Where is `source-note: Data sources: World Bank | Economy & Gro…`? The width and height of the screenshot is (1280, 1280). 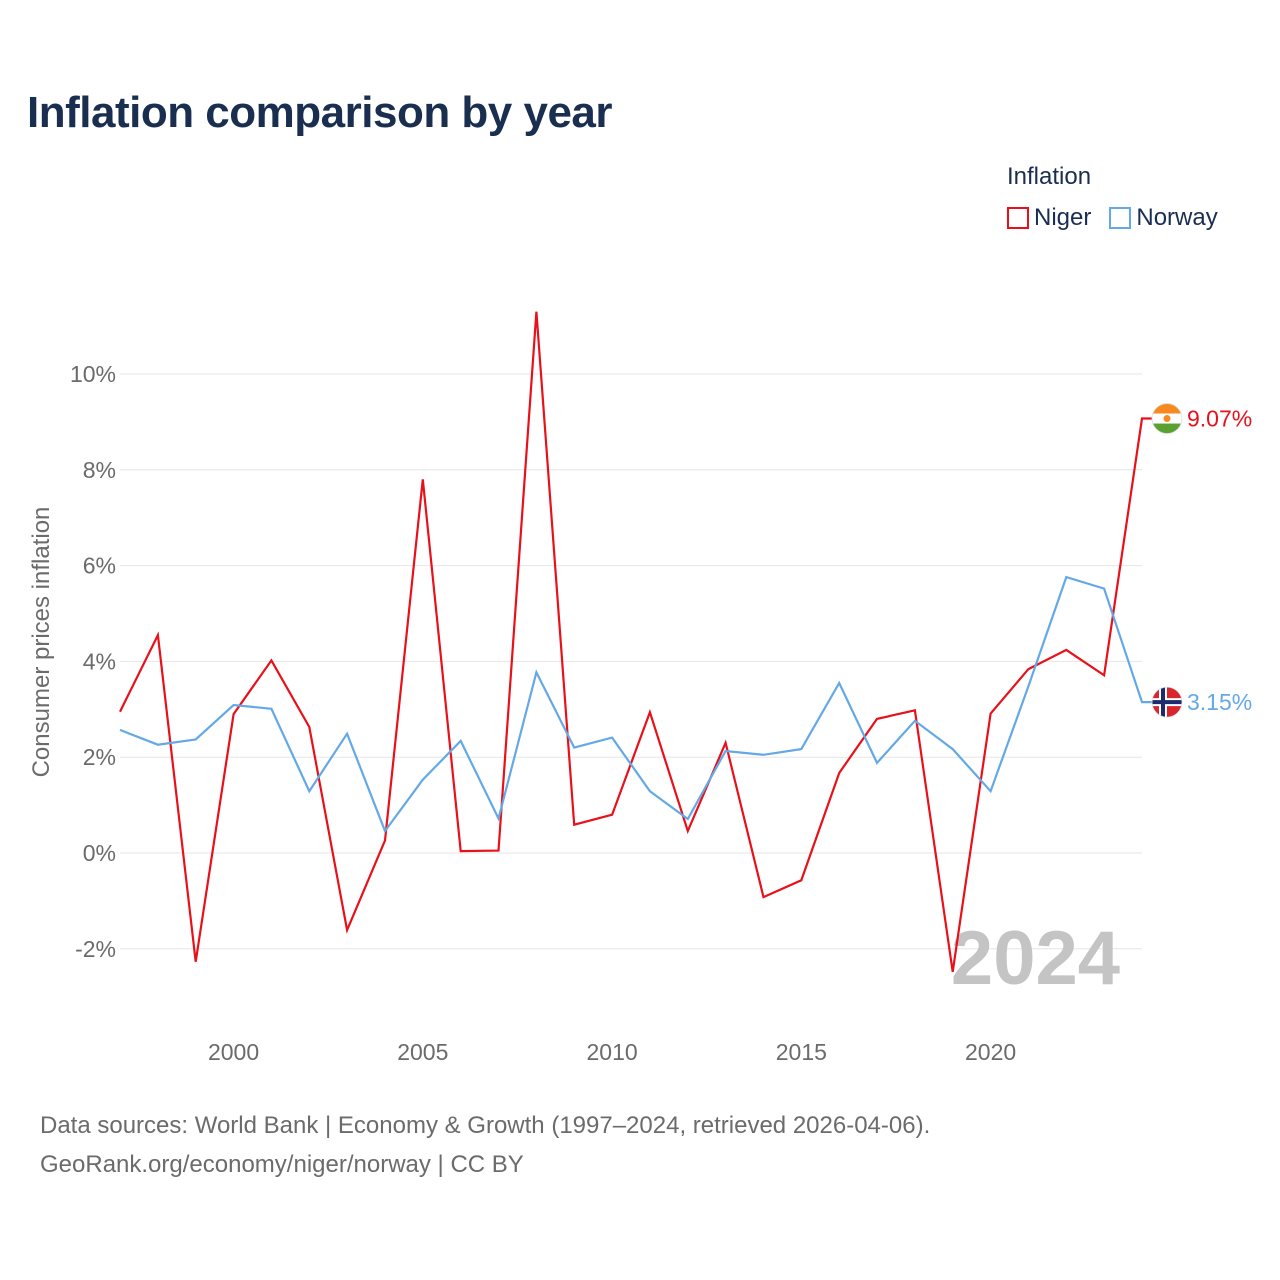 source-note: Data sources: World Bank | Economy & Gro… is located at coordinates (485, 1145).